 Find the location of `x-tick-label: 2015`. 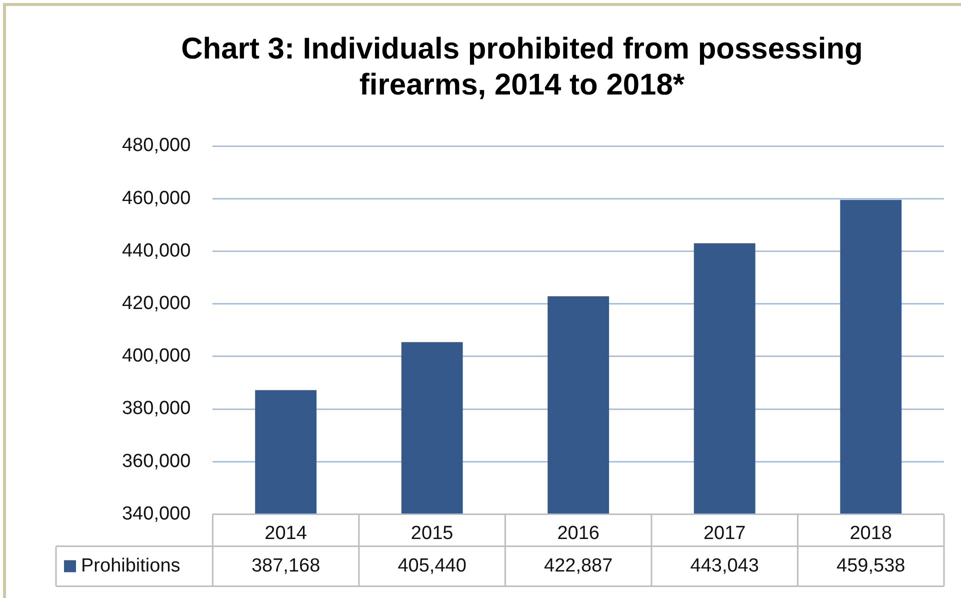

x-tick-label: 2015 is located at coordinates (432, 533).